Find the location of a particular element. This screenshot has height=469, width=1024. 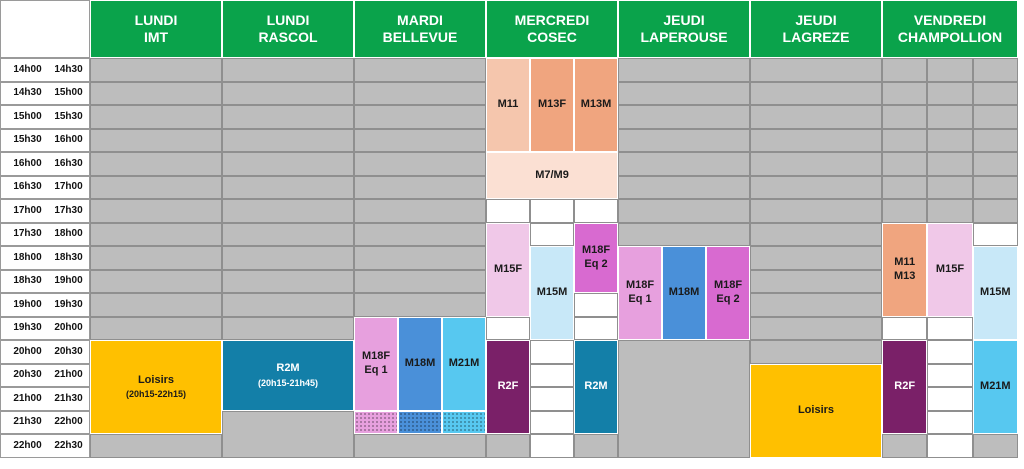

slot-start: 15h00 is located at coordinates (27, 116).